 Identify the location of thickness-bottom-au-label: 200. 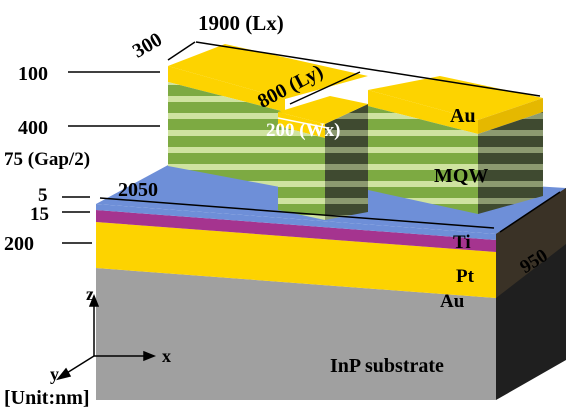
(19, 244).